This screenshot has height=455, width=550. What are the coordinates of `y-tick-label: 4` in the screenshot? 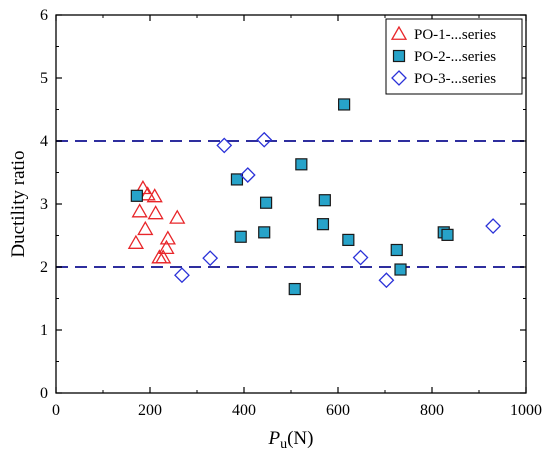 It's located at (44, 141).